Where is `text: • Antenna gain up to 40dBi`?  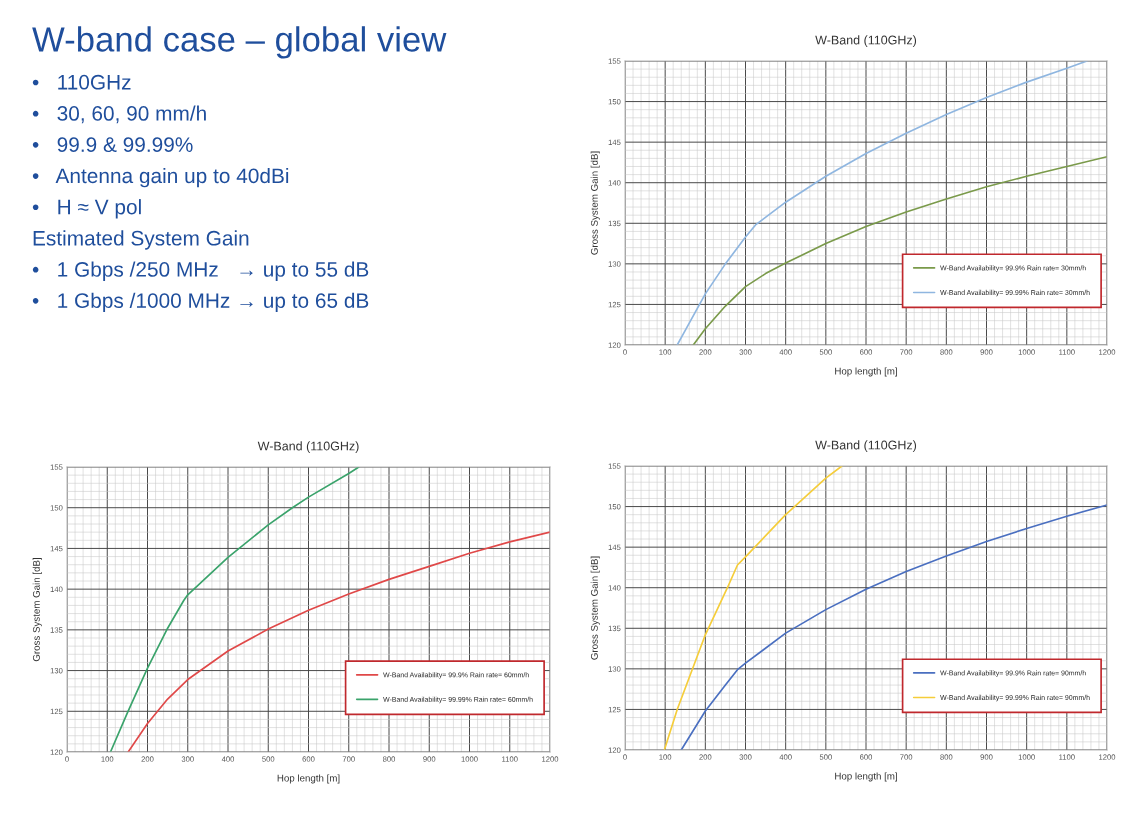 text: • Antenna gain up to 40dBi is located at coordinates (160, 177).